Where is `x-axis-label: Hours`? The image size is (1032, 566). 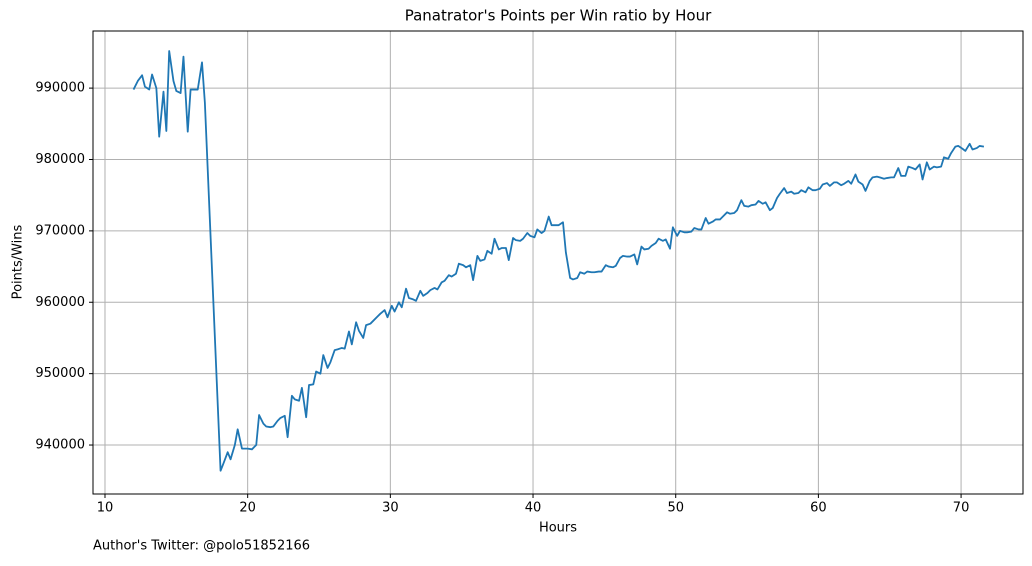
x-axis-label: Hours is located at coordinates (558, 528).